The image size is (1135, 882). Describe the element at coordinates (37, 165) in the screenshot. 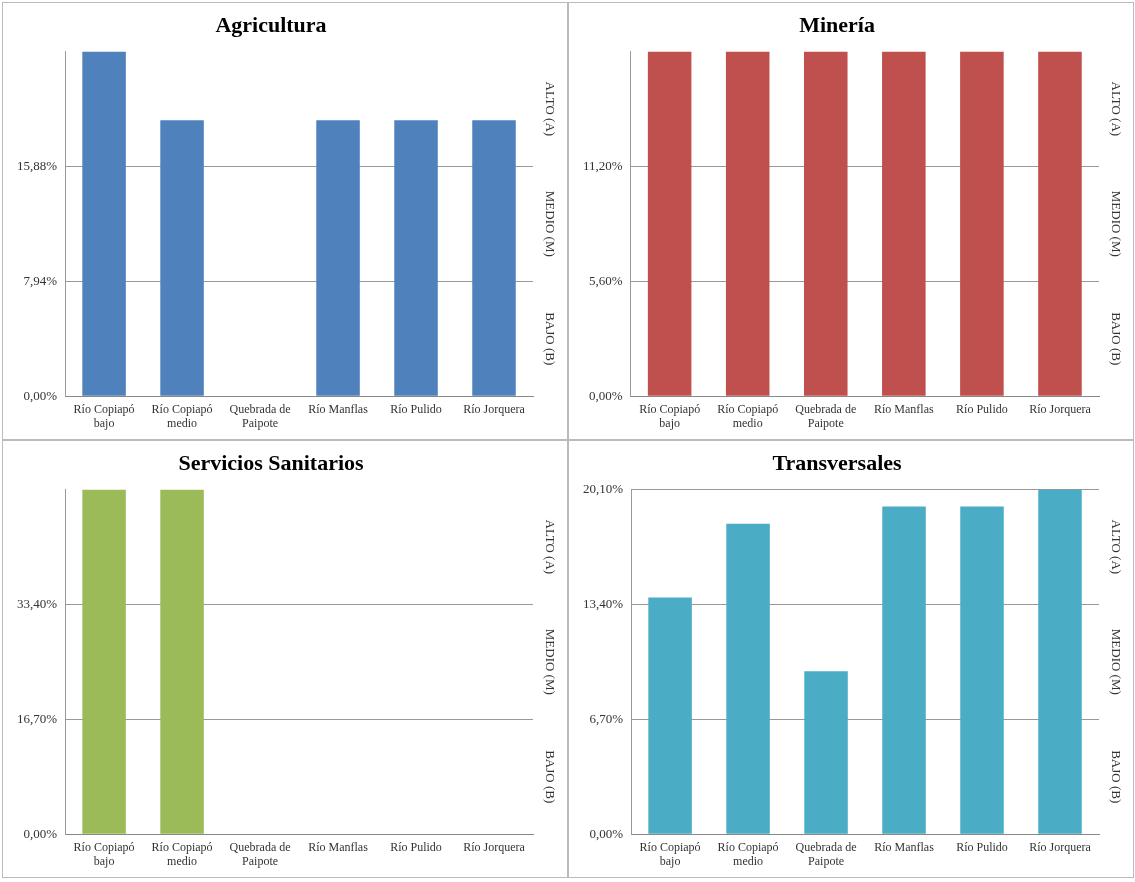

I see `y-tick-label: 15,88%` at that location.